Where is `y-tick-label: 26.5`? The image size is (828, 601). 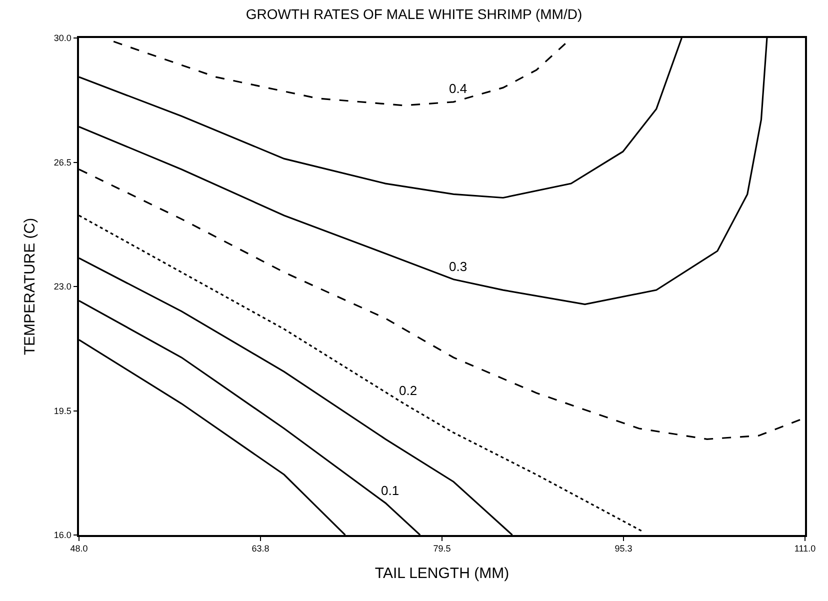 y-tick-label: 26.5 is located at coordinates (63, 162).